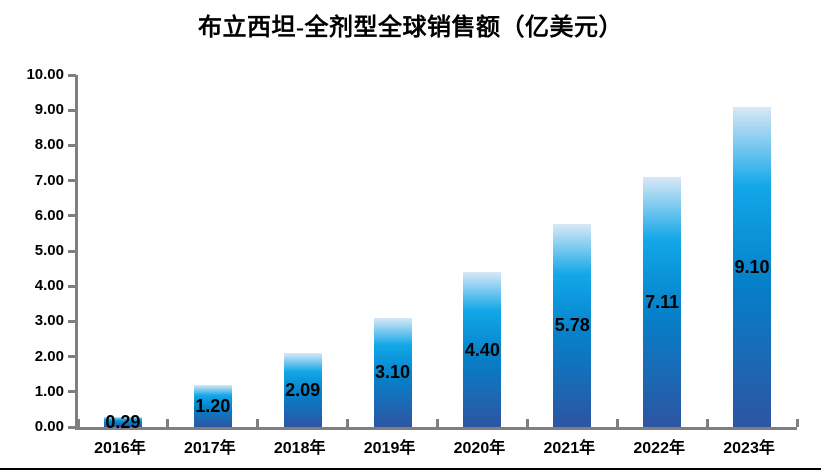 The width and height of the screenshot is (821, 476). I want to click on y-axis-tick-label: 6.00, so click(49, 215).